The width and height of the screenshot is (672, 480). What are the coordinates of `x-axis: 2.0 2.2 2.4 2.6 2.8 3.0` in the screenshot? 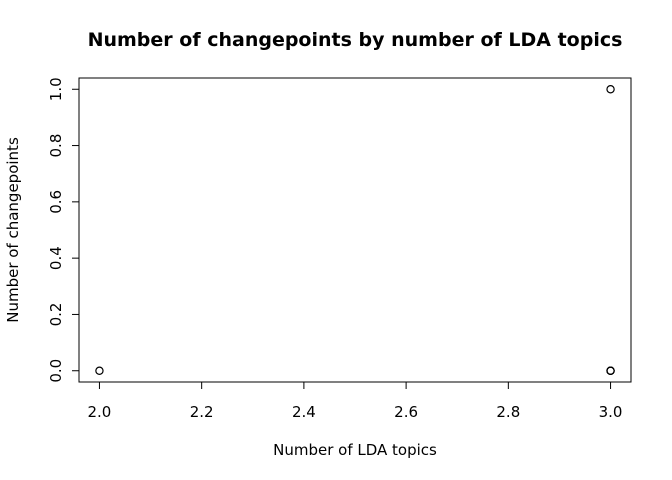 It's located at (355, 401).